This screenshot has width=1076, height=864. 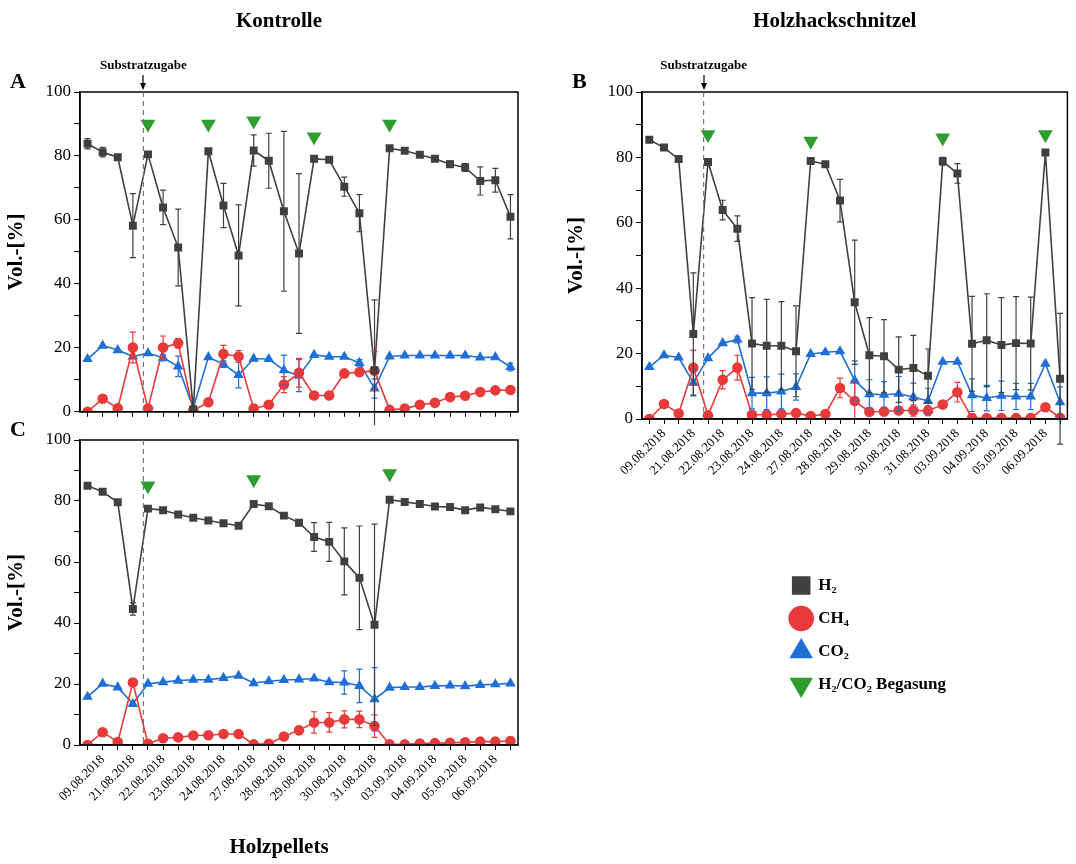 What do you see at coordinates (18, 428) in the screenshot?
I see `text: C` at bounding box center [18, 428].